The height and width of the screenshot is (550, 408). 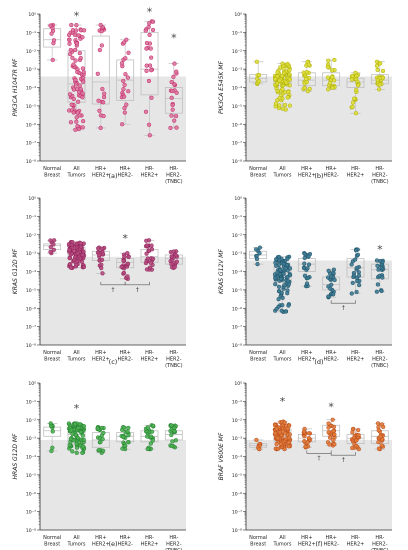 What do you see at coordinates (318, 544) in the screenshot?
I see `panel-label: (f)` at bounding box center [318, 544].